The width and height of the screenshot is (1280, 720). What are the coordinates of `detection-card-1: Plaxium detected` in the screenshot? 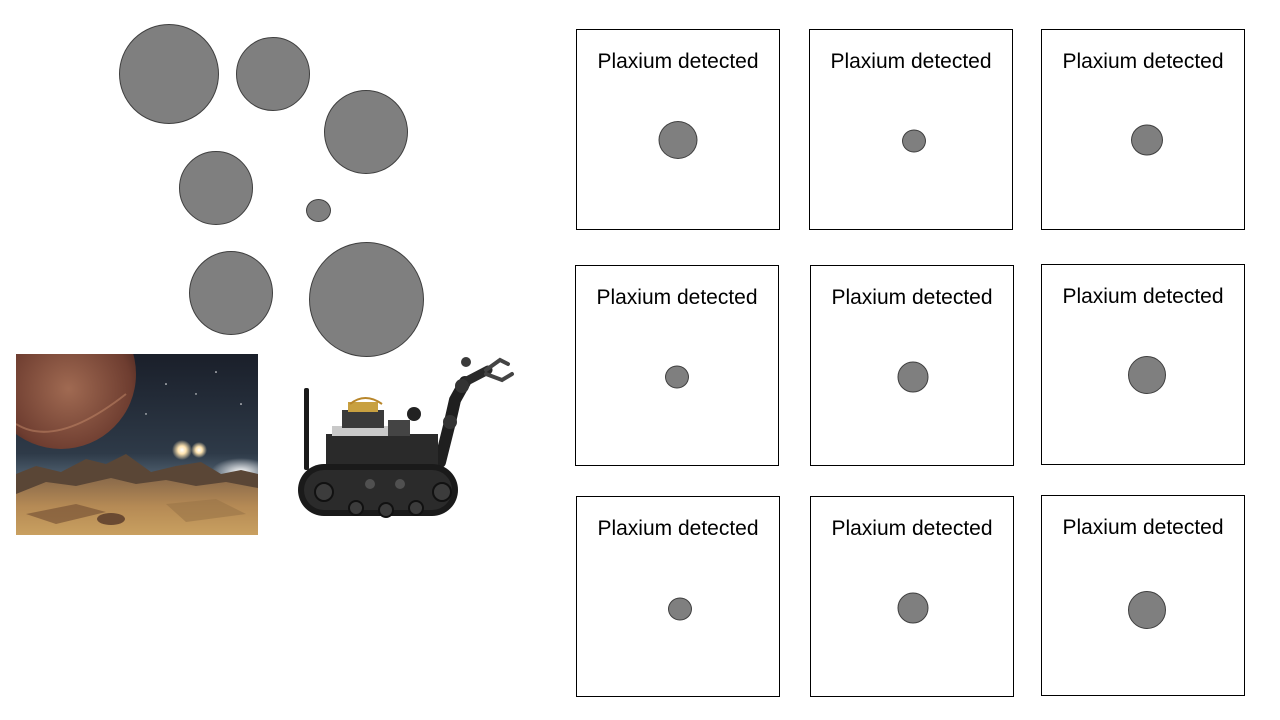 It's located at (678, 129).